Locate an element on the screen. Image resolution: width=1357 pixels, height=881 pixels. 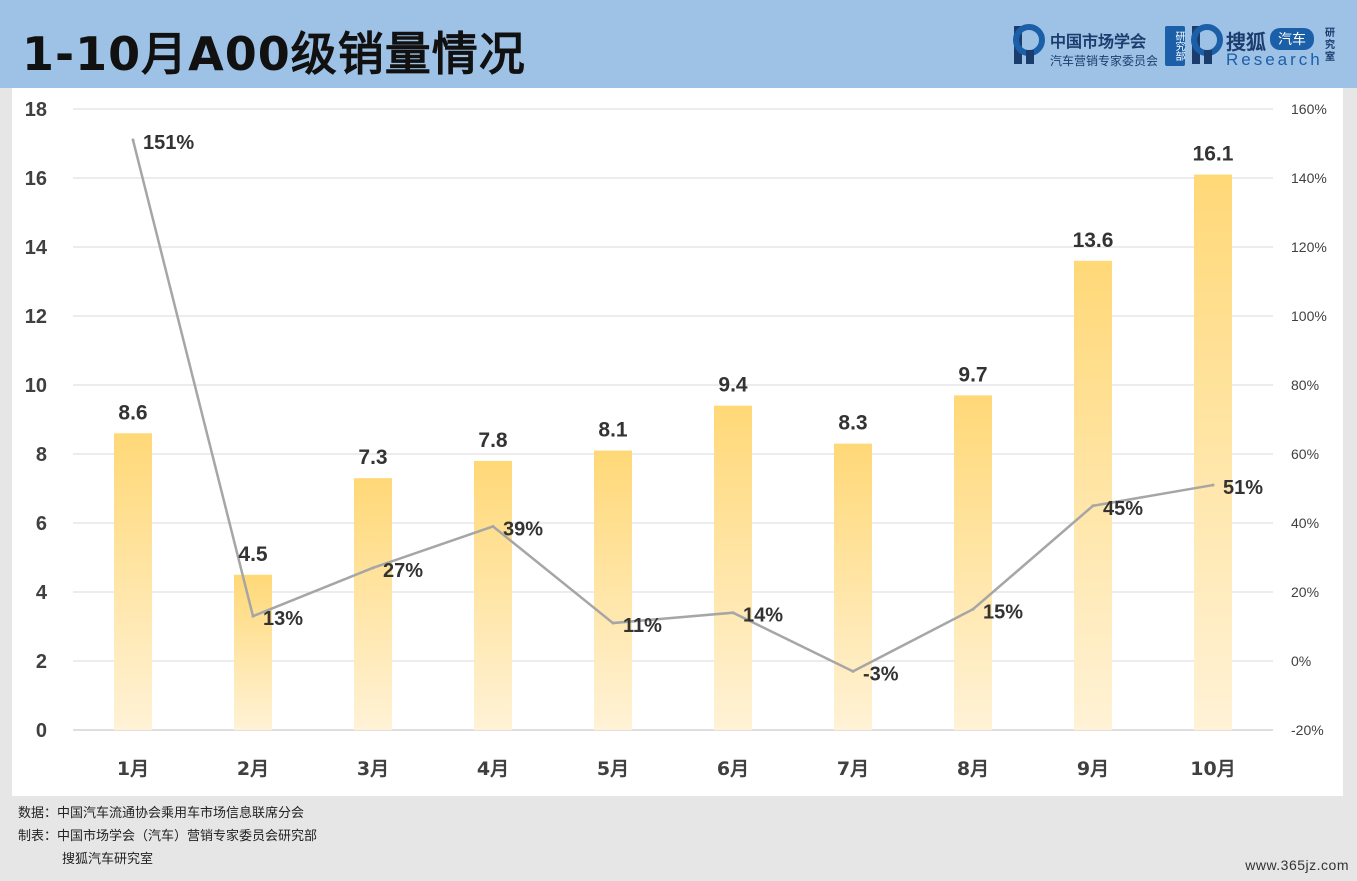
logo1-name: 中国市场学会 is located at coordinates (1098, 41).